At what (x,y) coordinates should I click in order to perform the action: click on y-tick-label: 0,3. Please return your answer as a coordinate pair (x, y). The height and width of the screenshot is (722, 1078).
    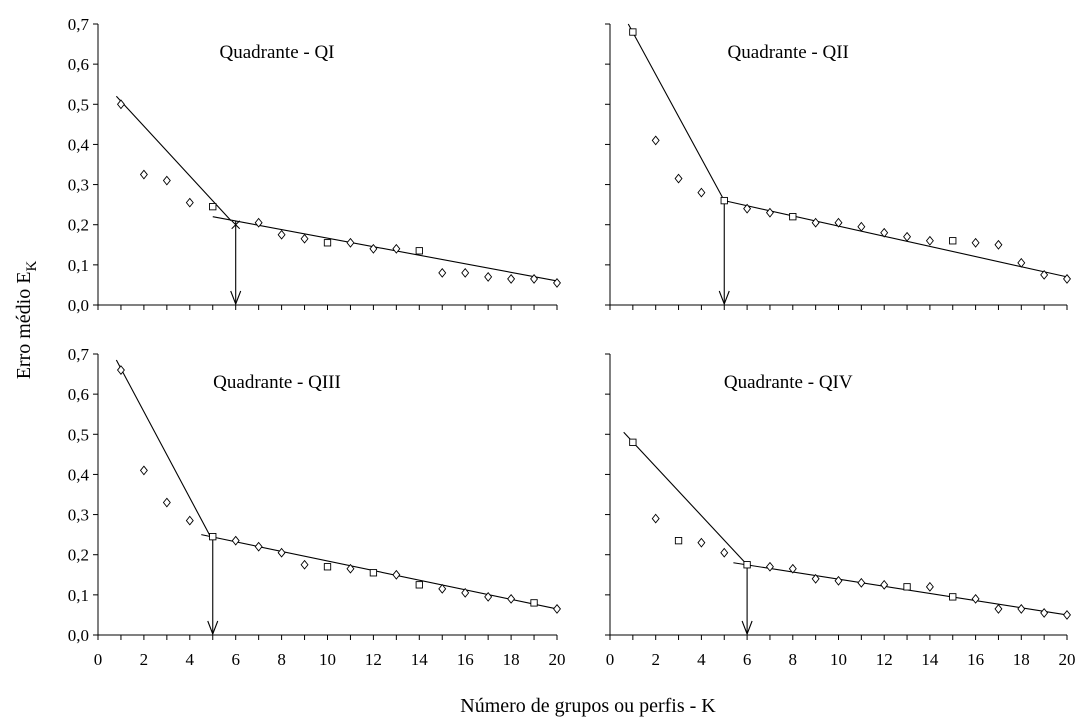
    Looking at the image, I should click on (78, 515).